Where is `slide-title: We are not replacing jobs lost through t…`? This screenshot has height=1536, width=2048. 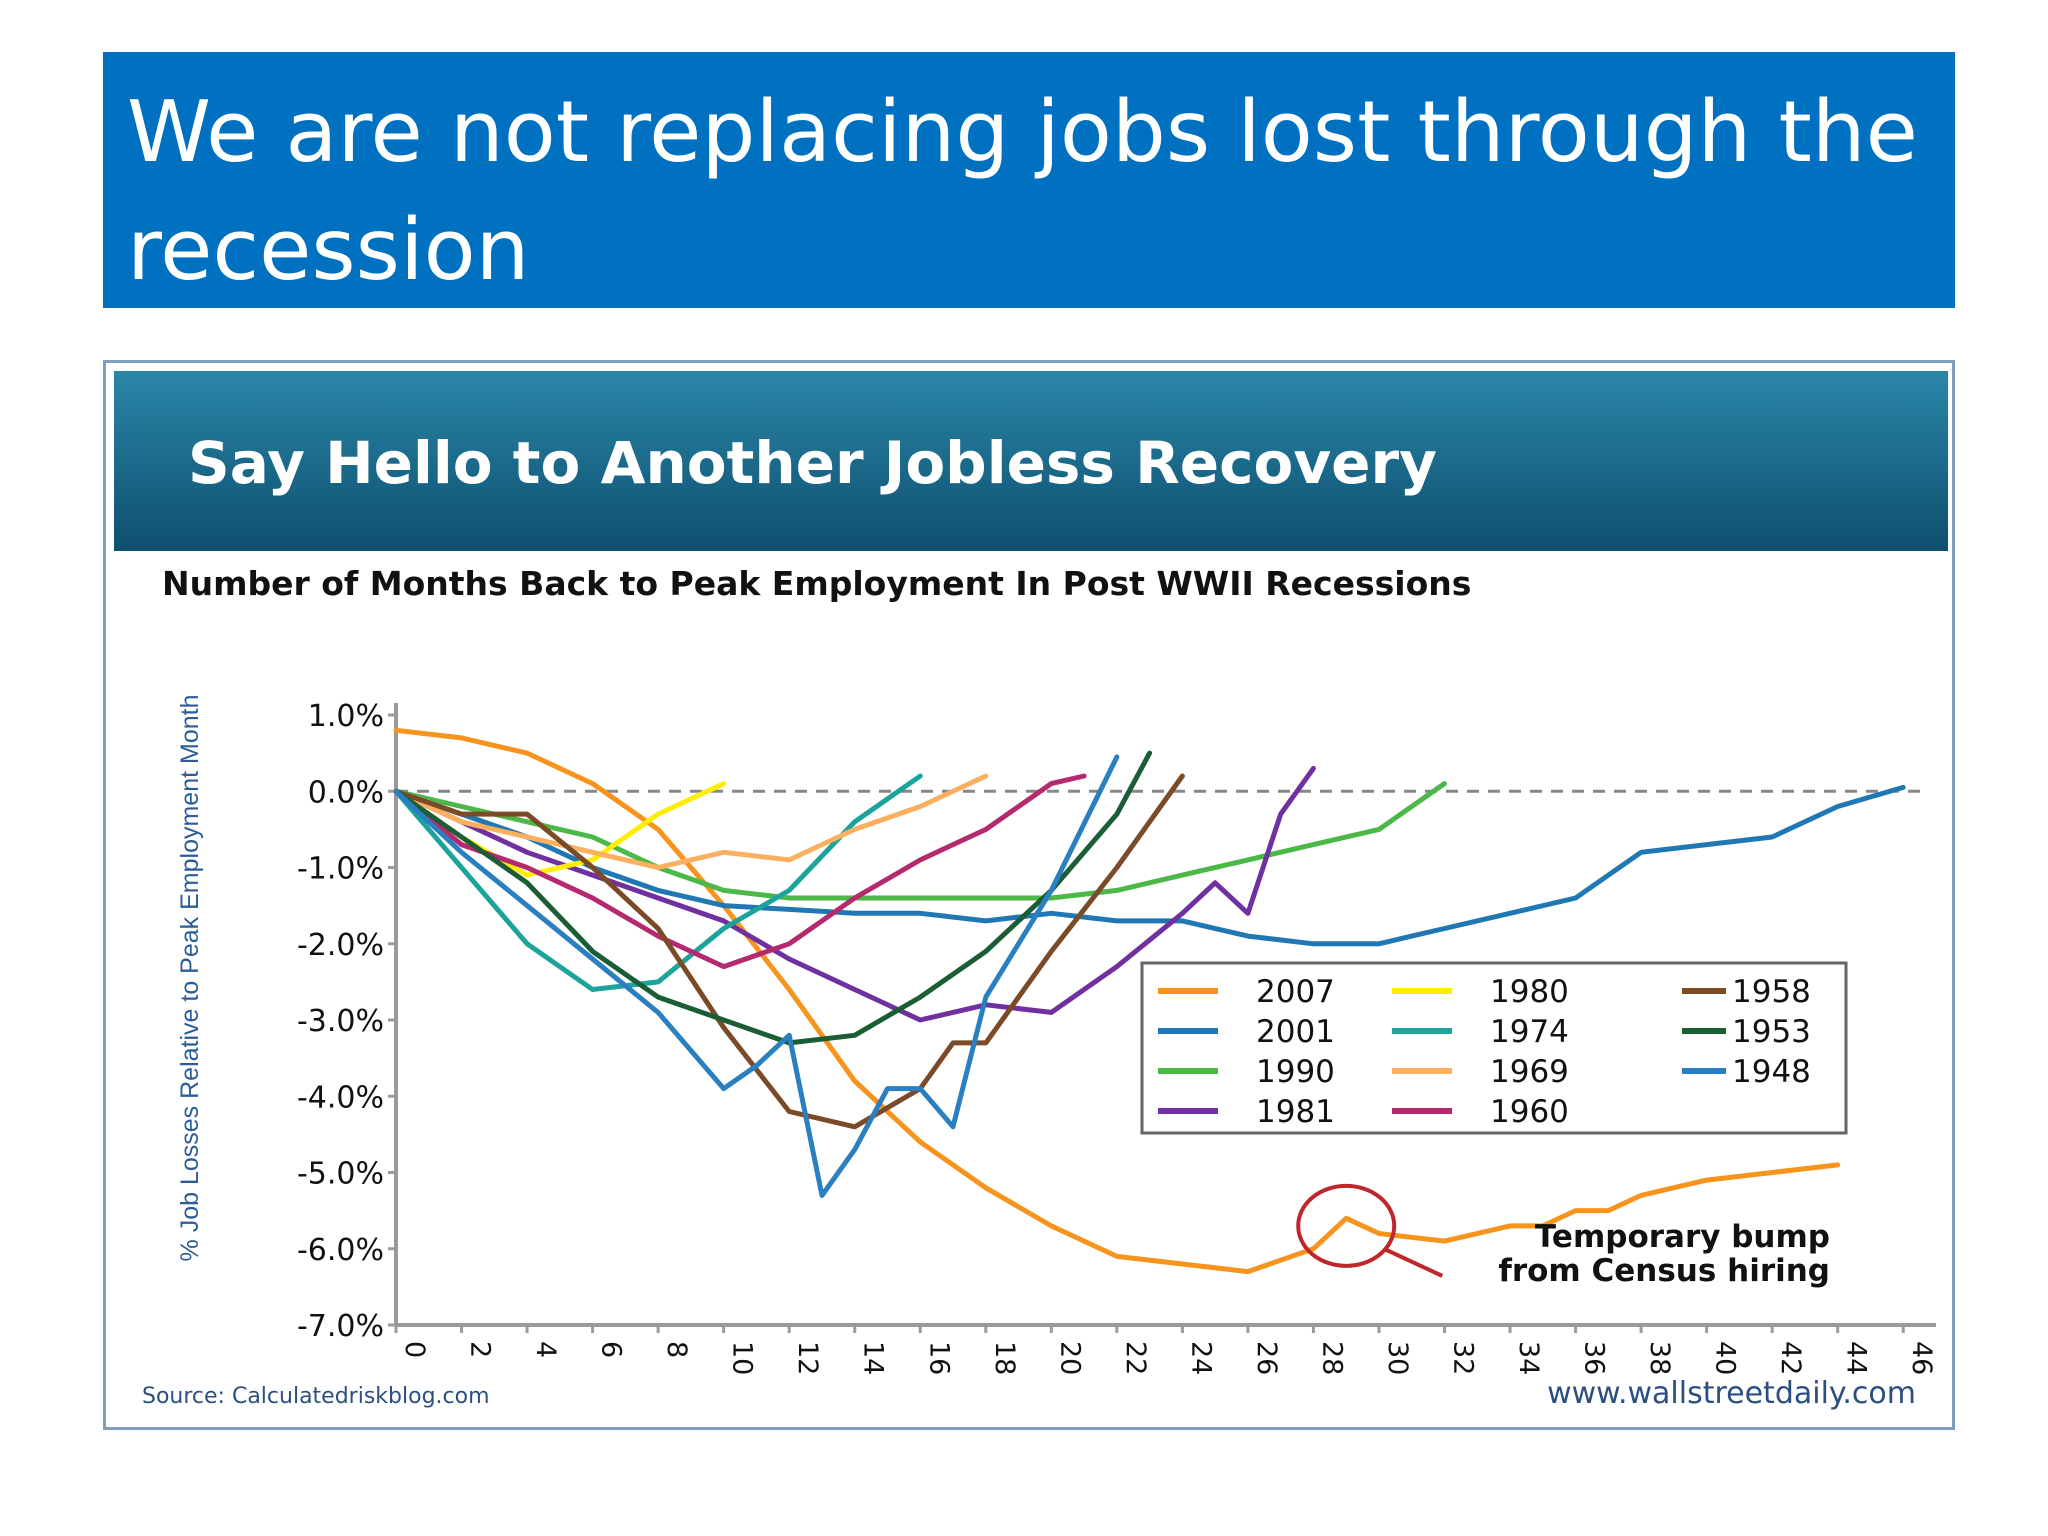 slide-title: We are not replacing jobs lost through t… is located at coordinates (1022, 191).